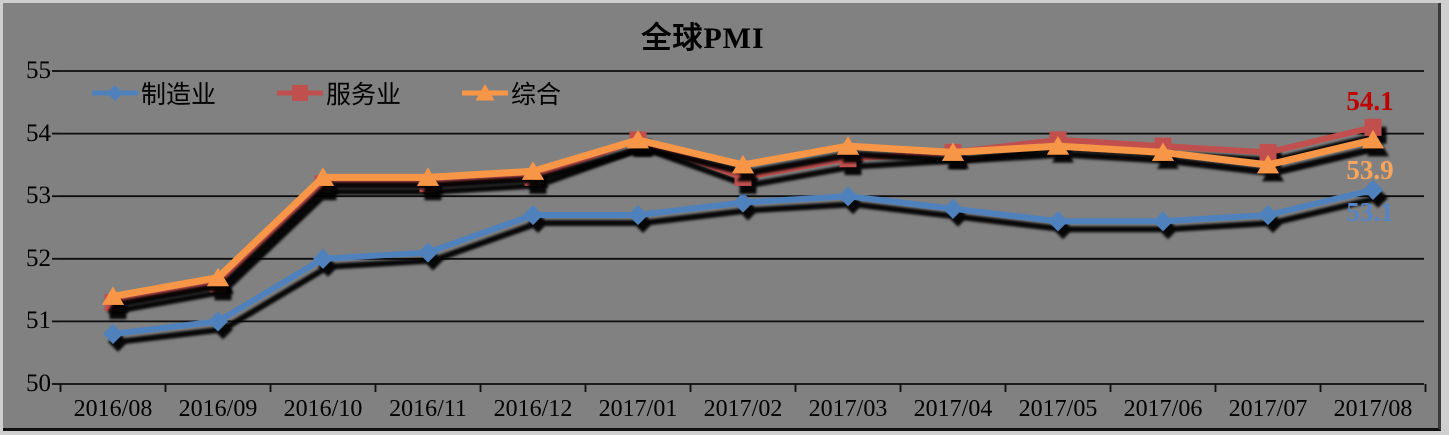  I want to click on legend-diamond-icon, so click(115, 93).